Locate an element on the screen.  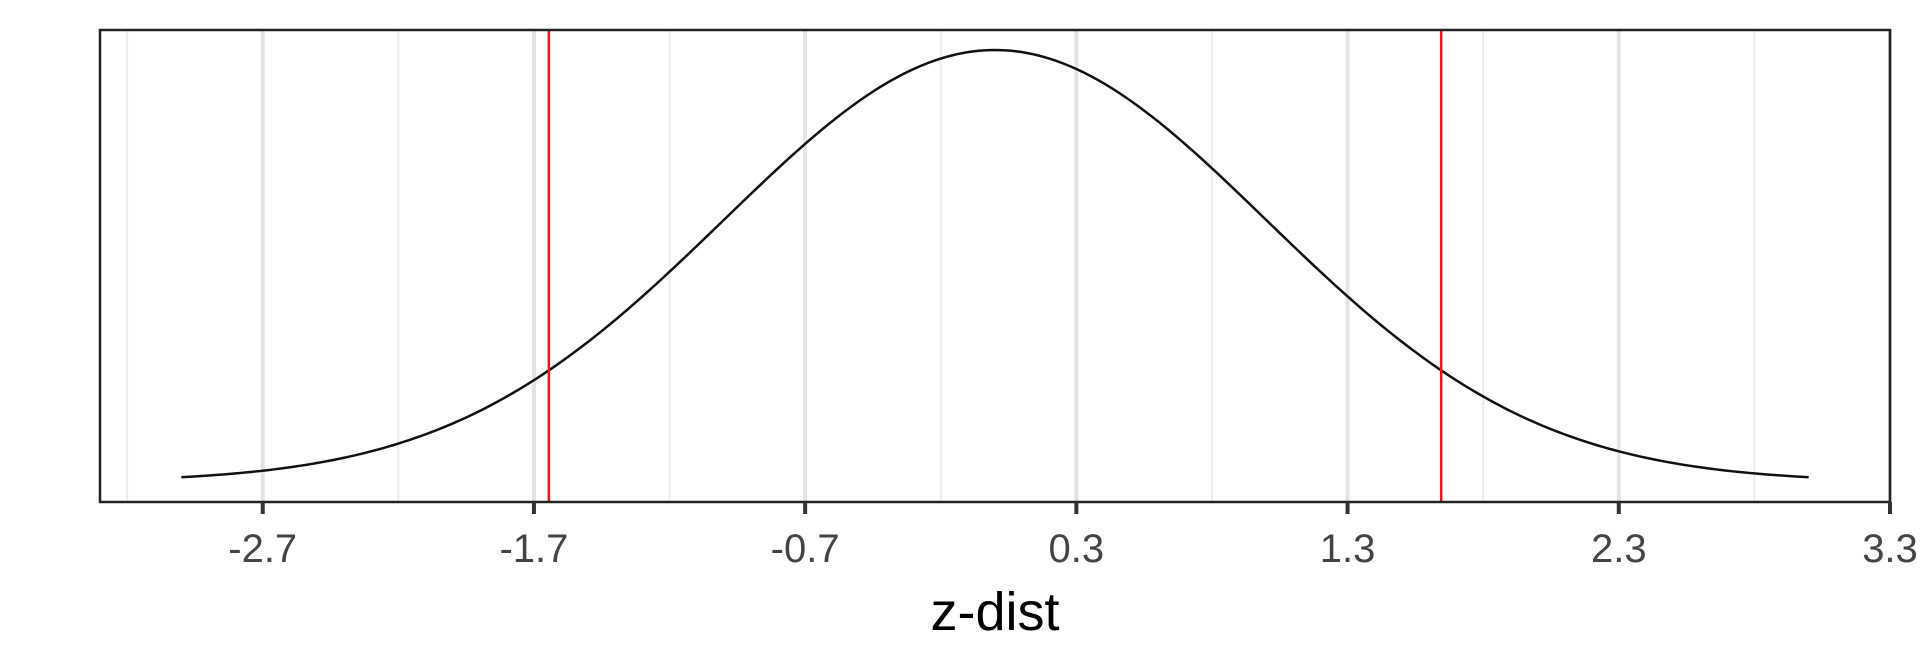
x-tick-label: -0.7 is located at coordinates (805, 549).